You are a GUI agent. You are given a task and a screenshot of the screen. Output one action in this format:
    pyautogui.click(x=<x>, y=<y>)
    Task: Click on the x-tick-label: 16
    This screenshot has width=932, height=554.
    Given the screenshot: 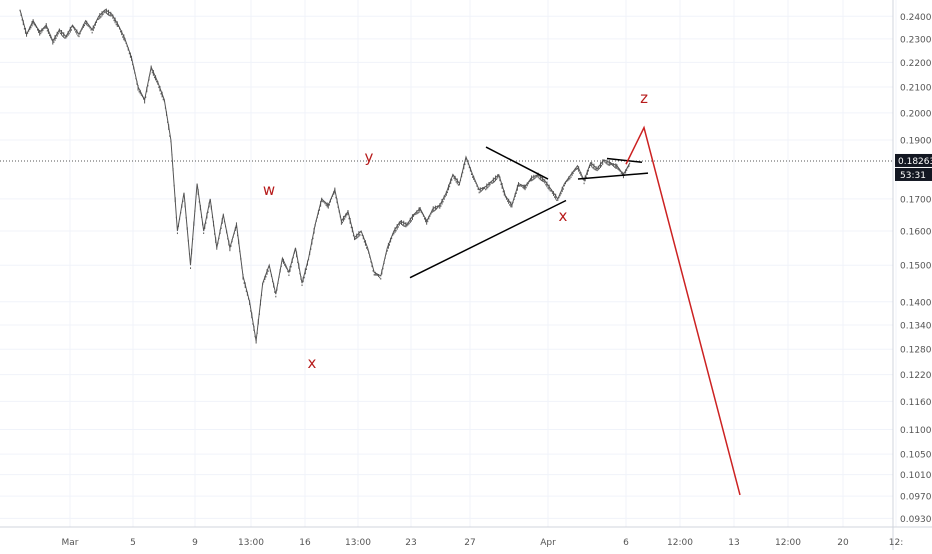 What is the action you would take?
    pyautogui.click(x=305, y=543)
    